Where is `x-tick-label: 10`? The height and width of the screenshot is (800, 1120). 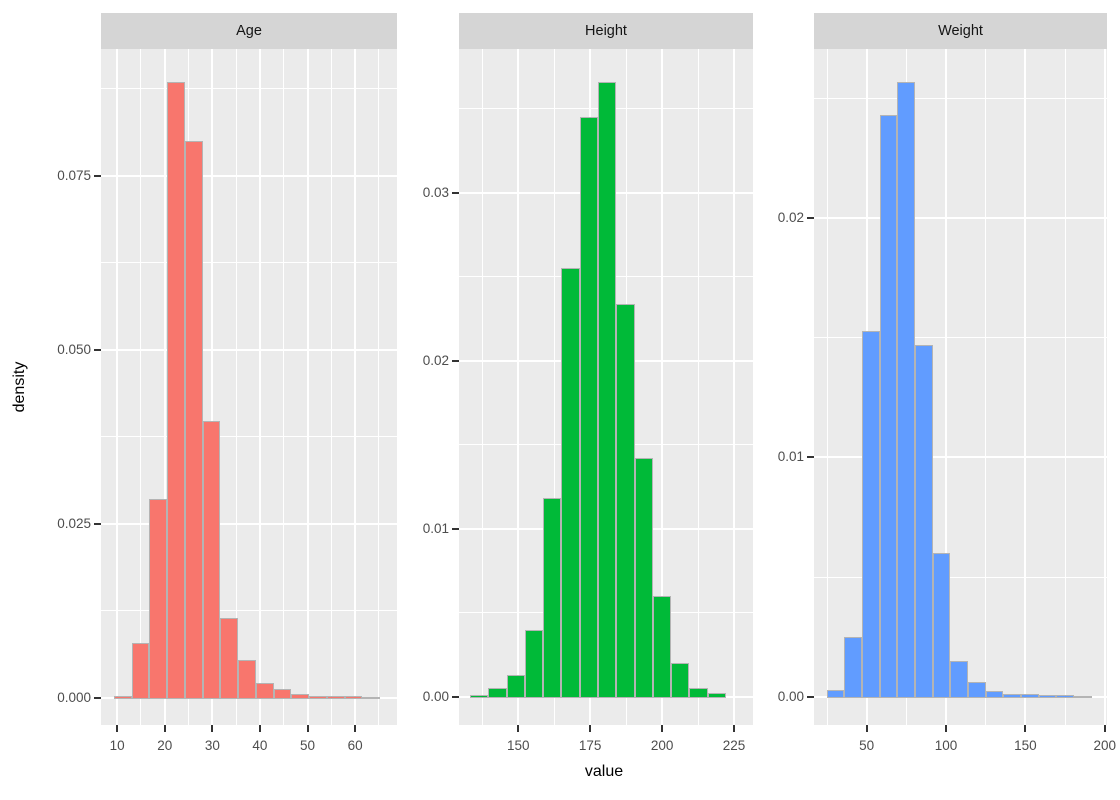
x-tick-label: 10 is located at coordinates (117, 745).